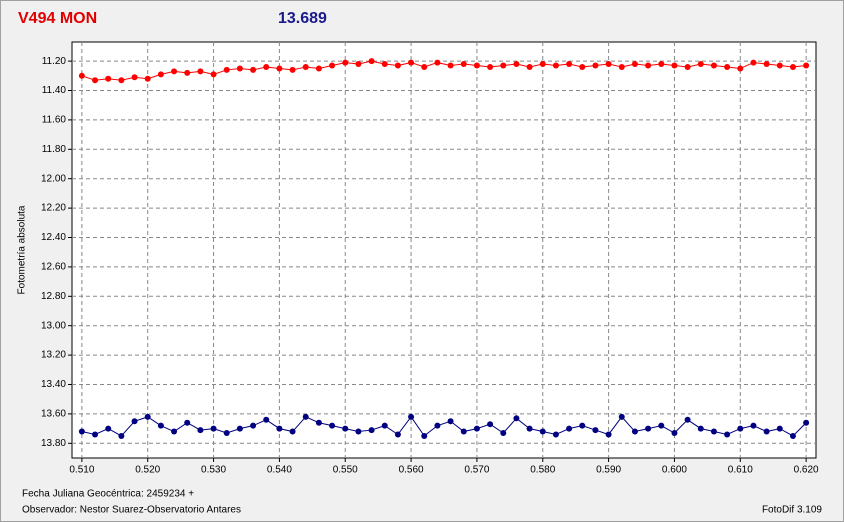 The width and height of the screenshot is (844, 522). I want to click on x-tick-label: 0.560, so click(411, 470).